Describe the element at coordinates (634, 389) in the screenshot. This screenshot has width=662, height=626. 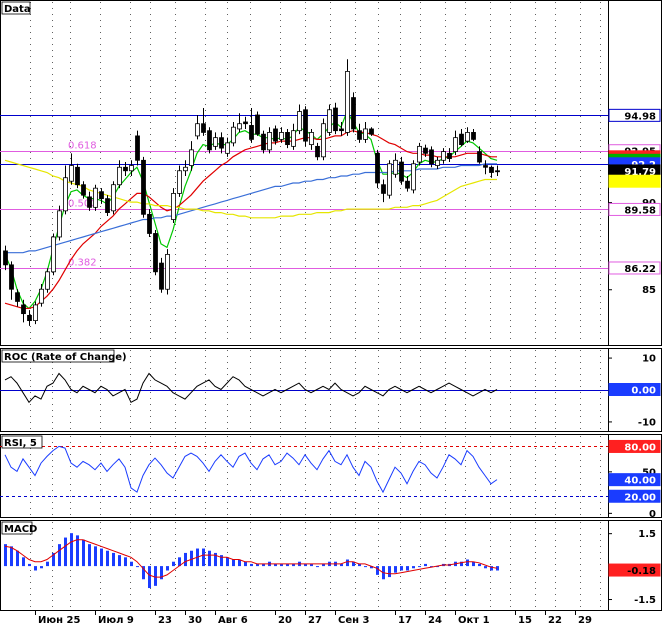
I see `roc-current-label-bg` at that location.